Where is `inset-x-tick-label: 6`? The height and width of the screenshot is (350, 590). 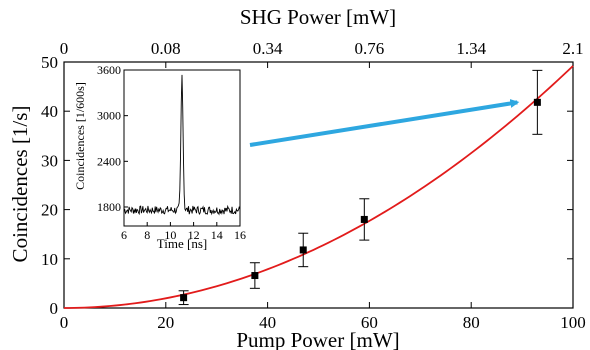 inset-x-tick-label: 6 is located at coordinates (124, 235).